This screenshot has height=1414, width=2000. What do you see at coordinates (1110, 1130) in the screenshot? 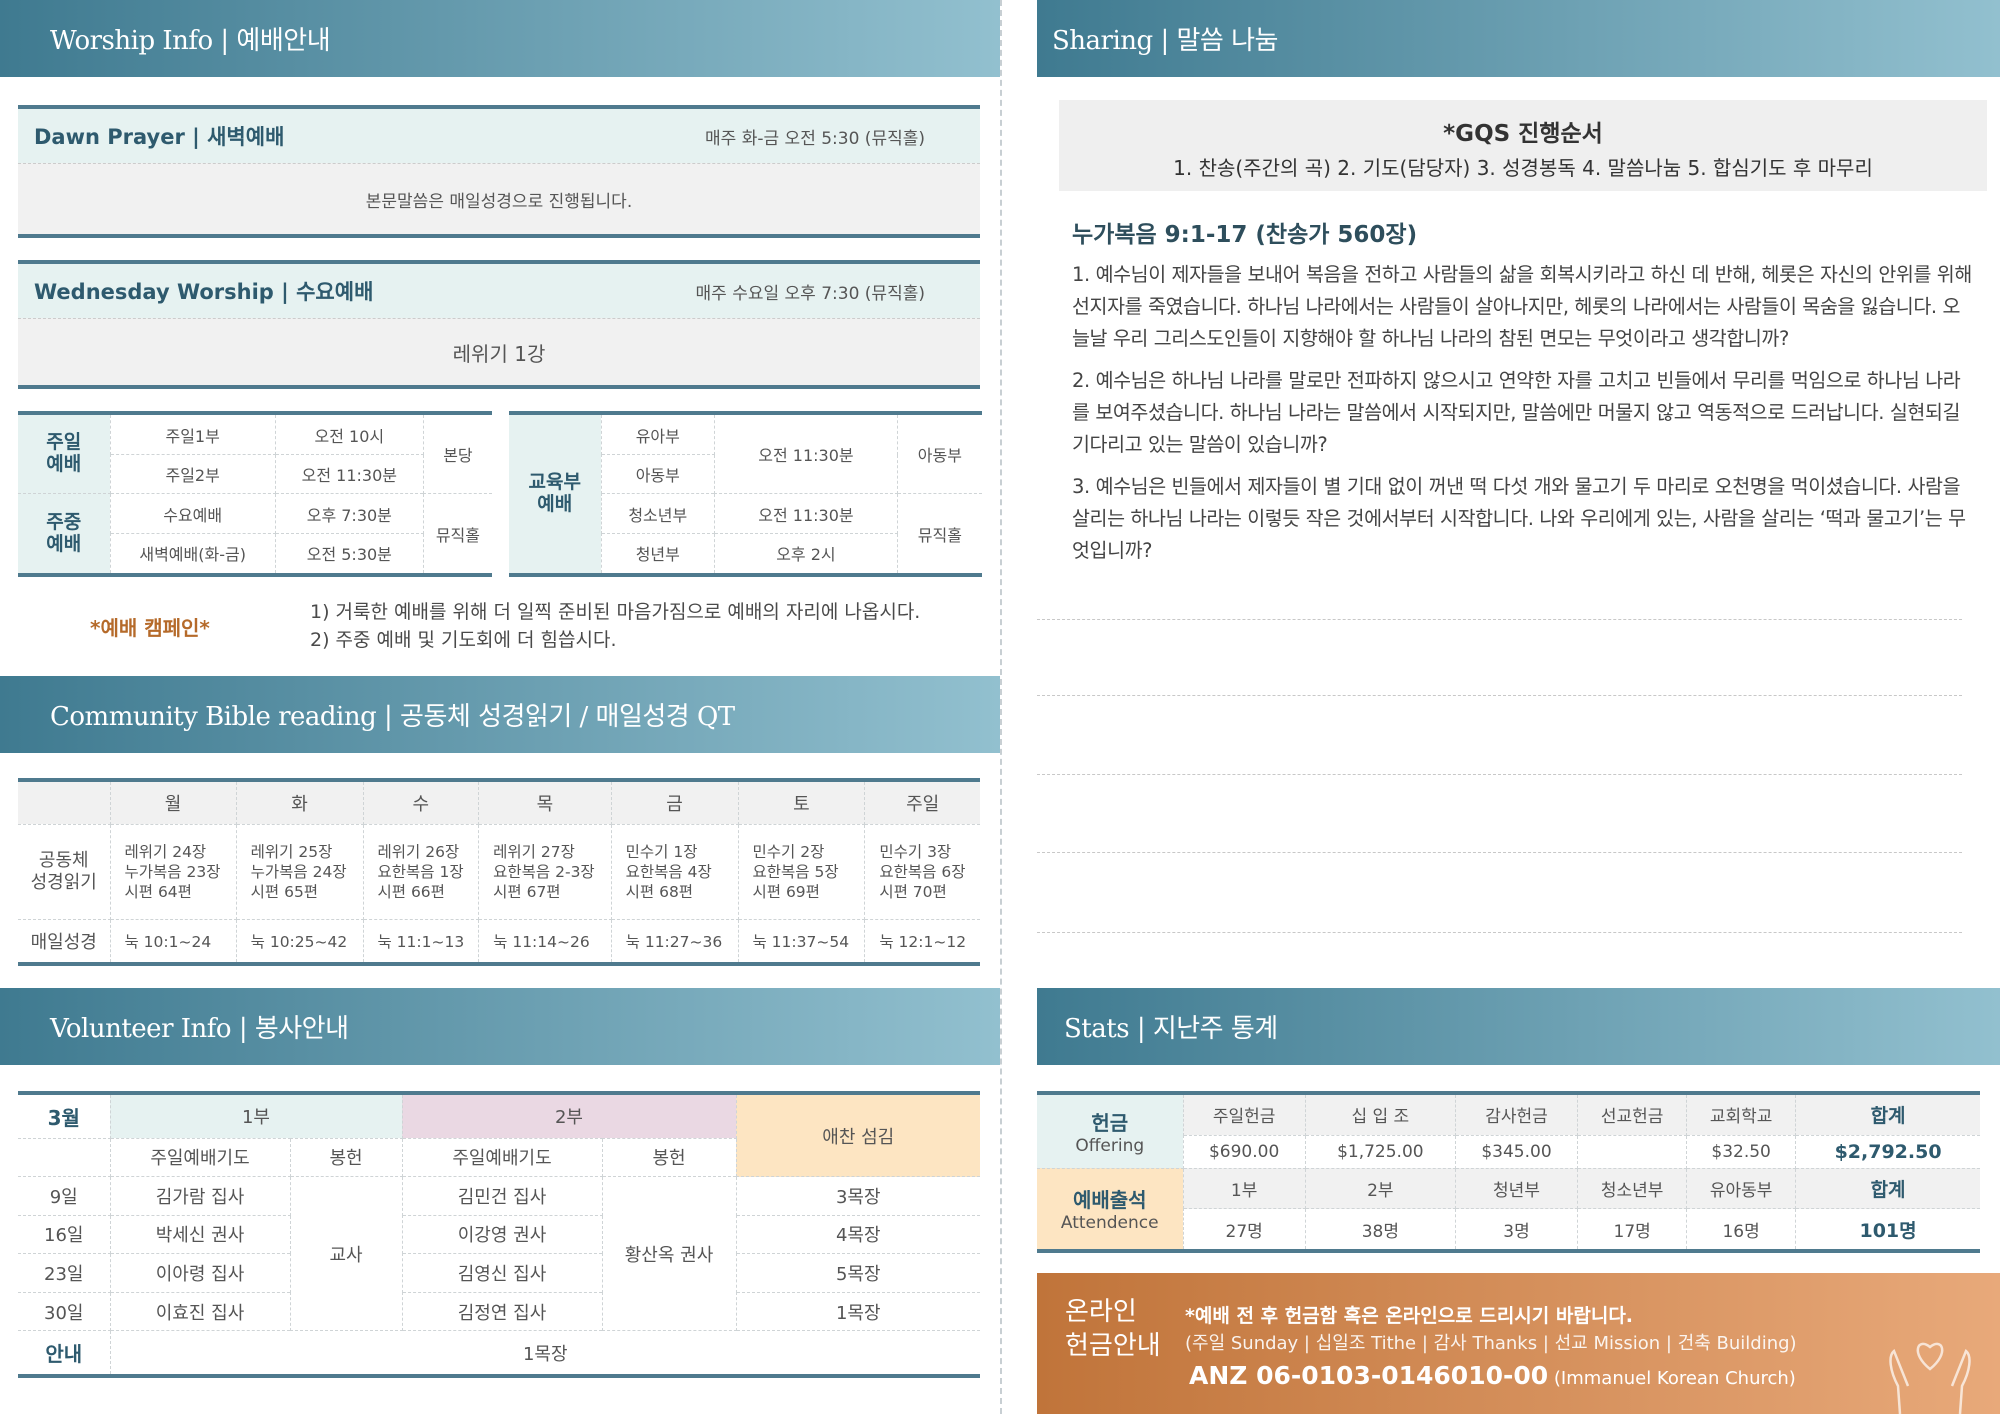
I see `offering-label: 헌금 Offering` at bounding box center [1110, 1130].